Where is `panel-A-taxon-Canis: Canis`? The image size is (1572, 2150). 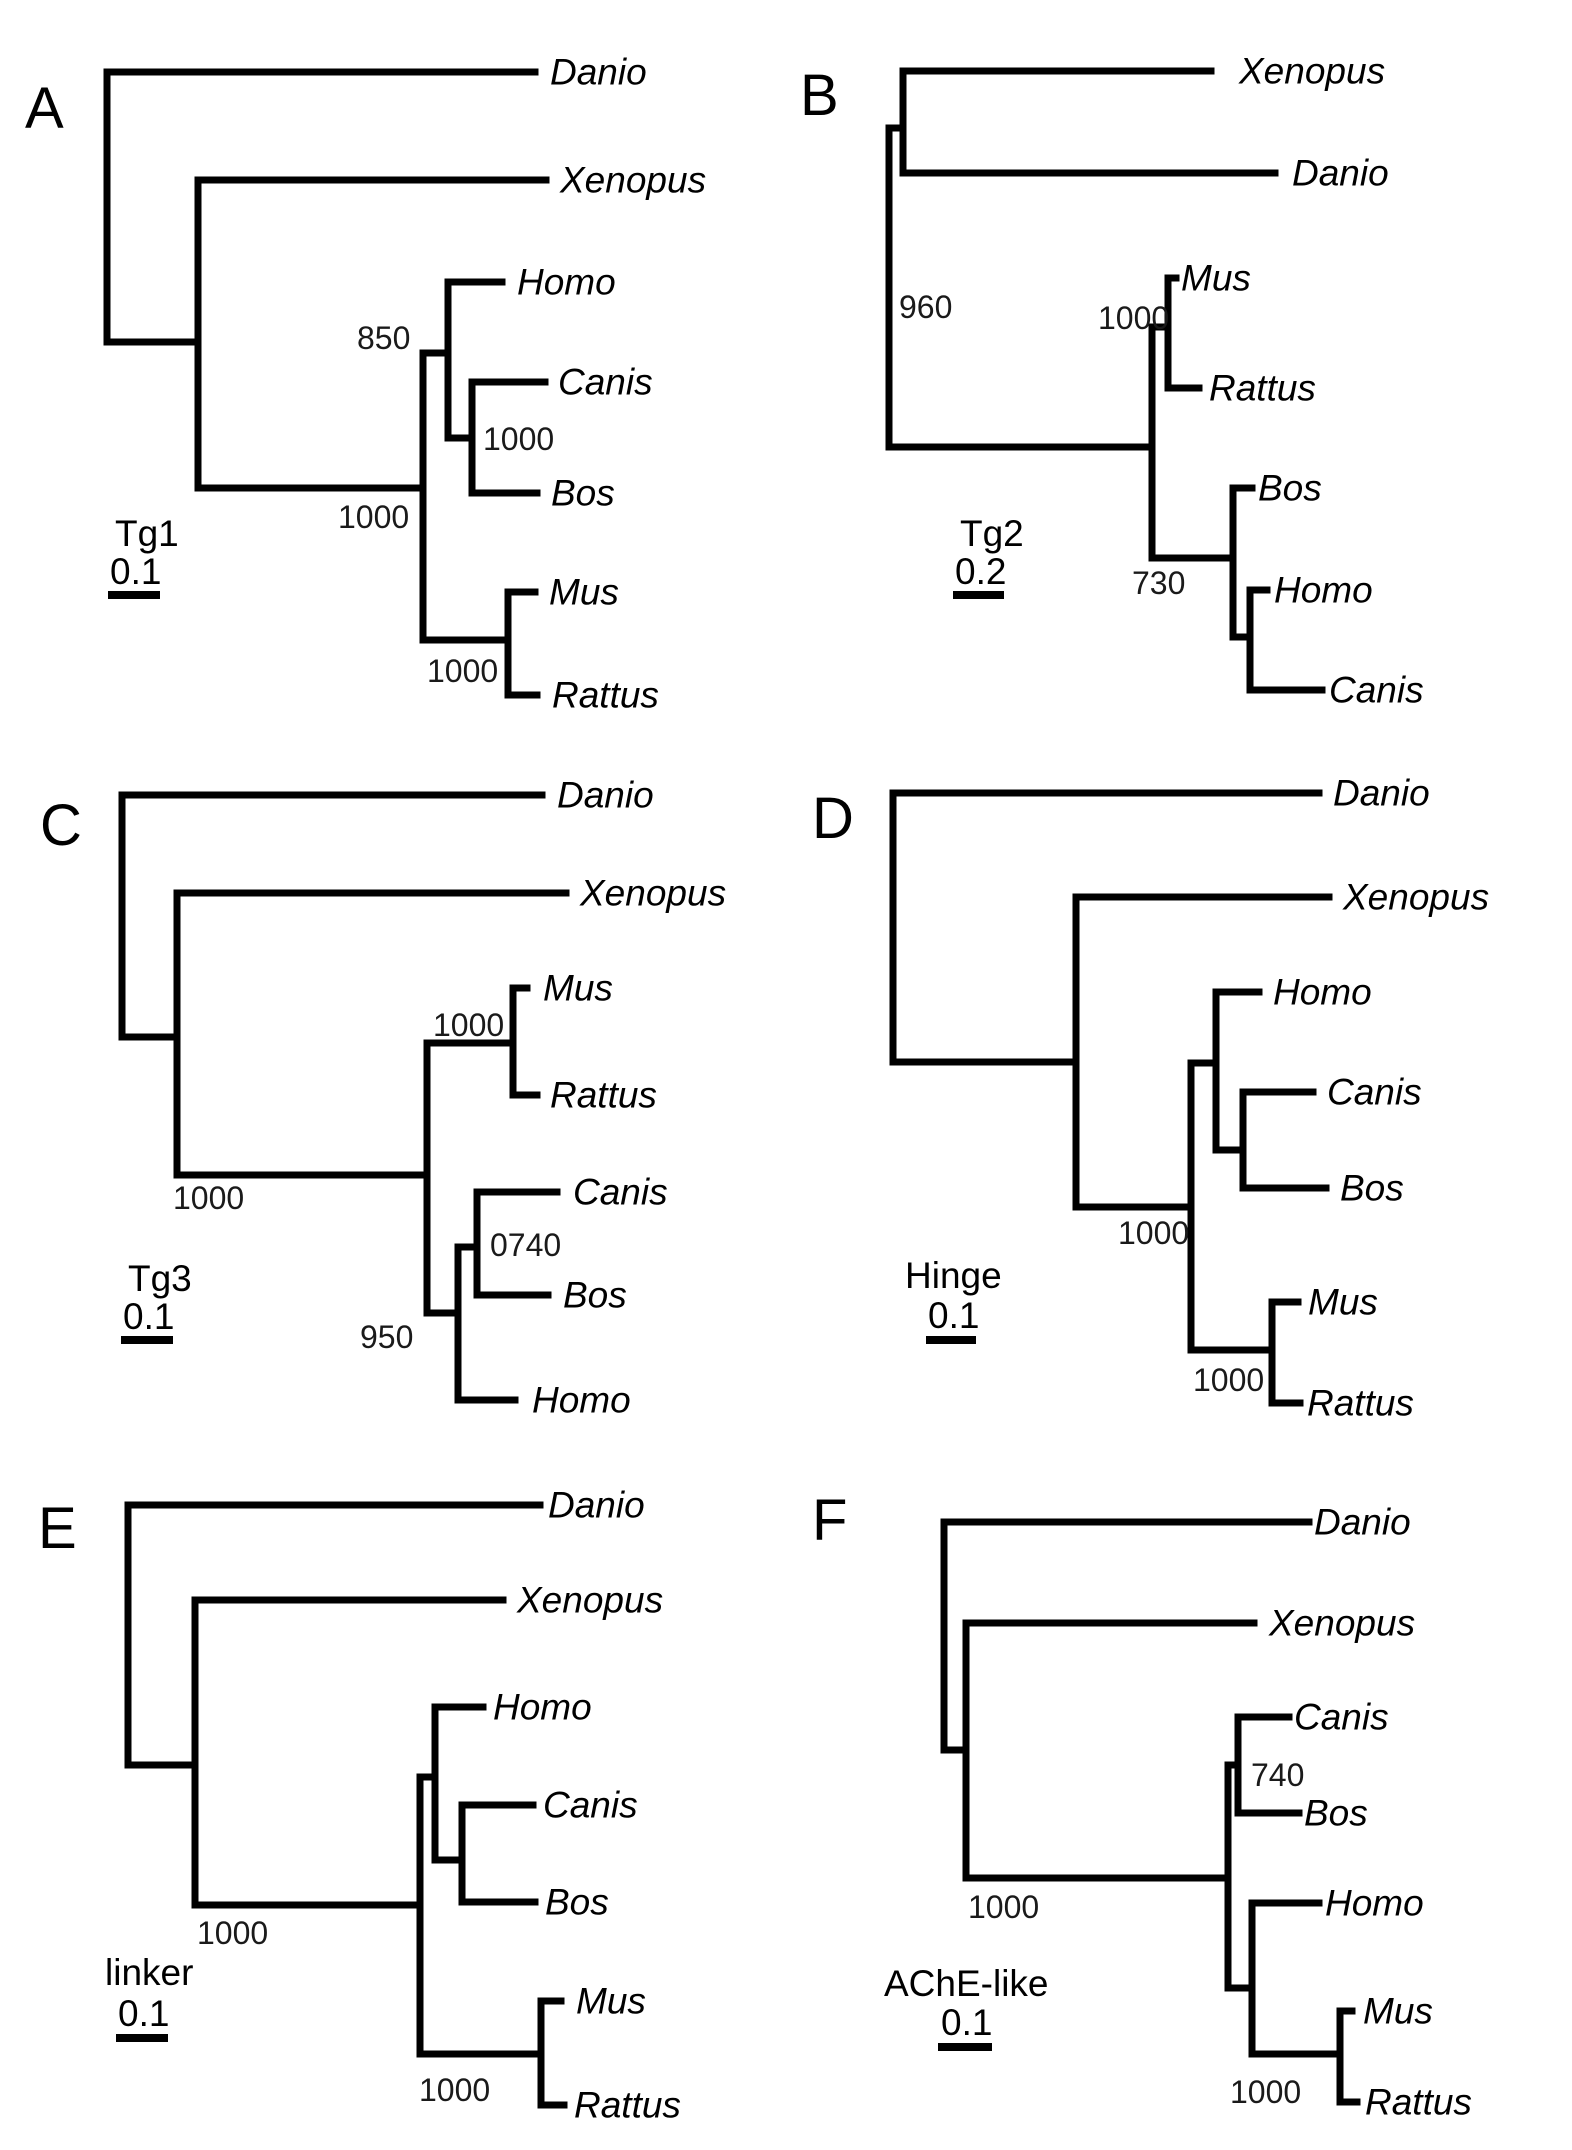
panel-A-taxon-Canis: Canis is located at coordinates (605, 382).